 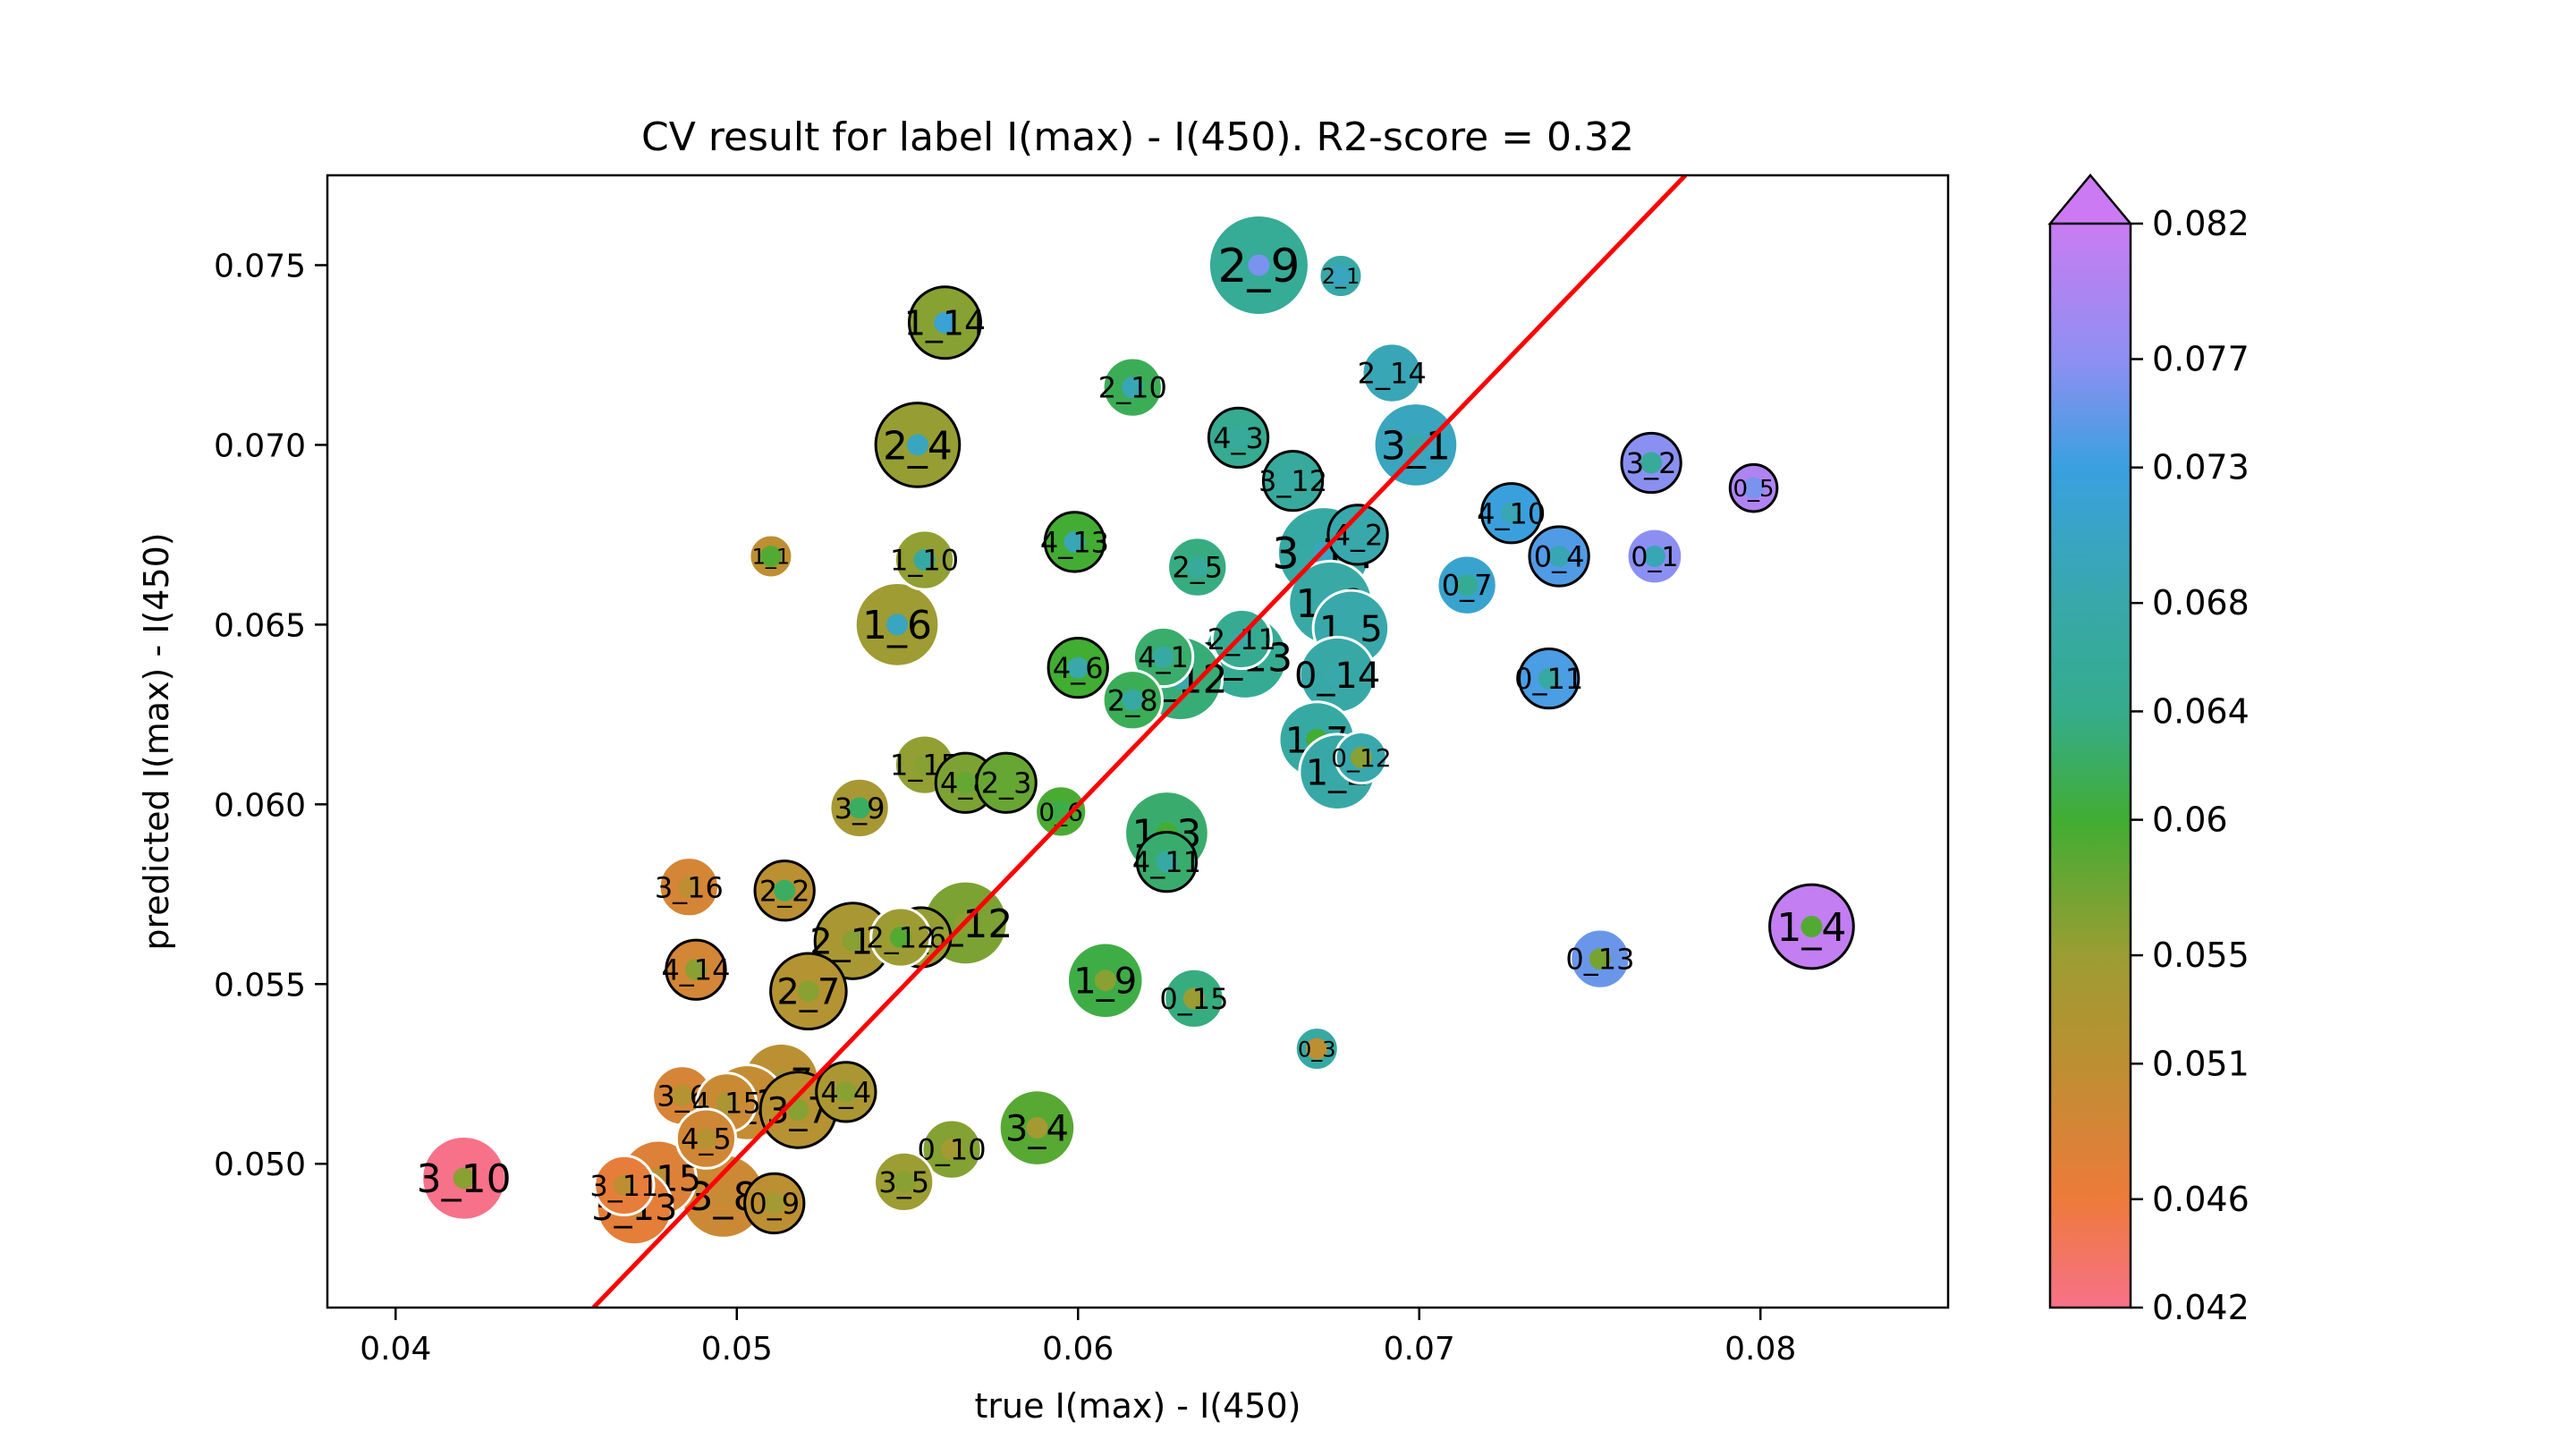 What do you see at coordinates (924, 560) in the screenshot?
I see `data-point: 1_10` at bounding box center [924, 560].